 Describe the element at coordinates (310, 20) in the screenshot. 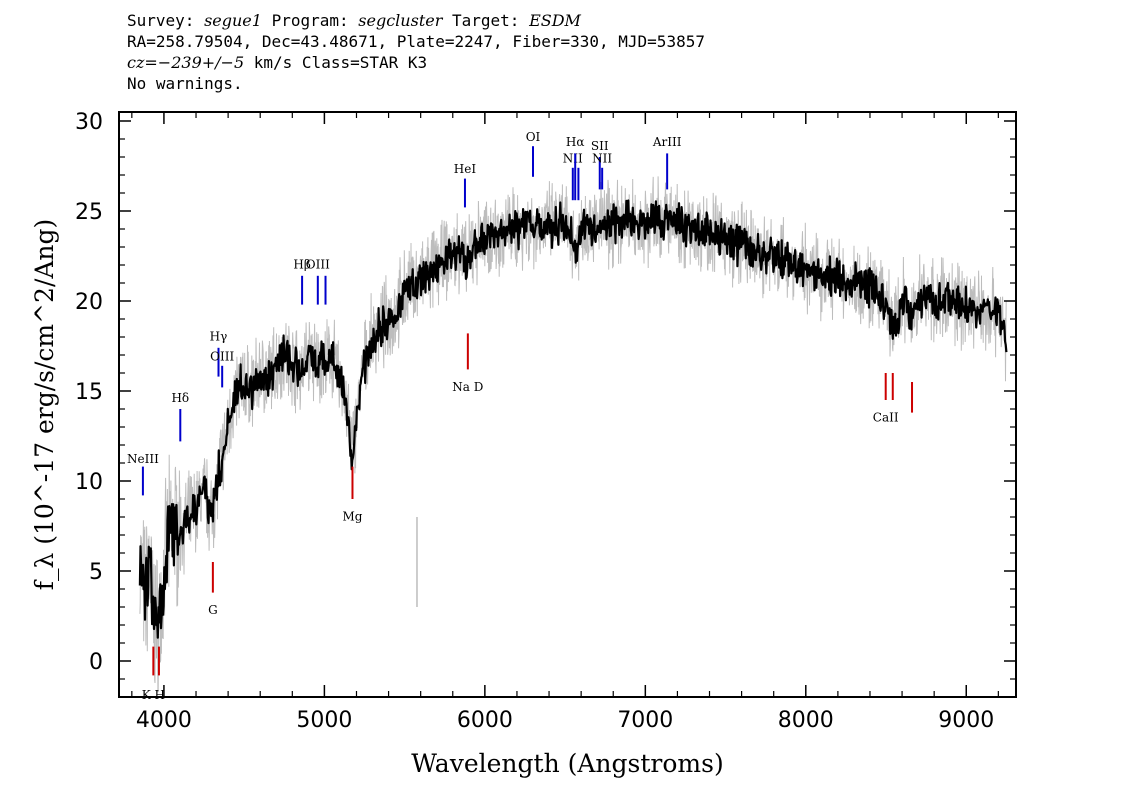

I see `program-label: Program:` at that location.